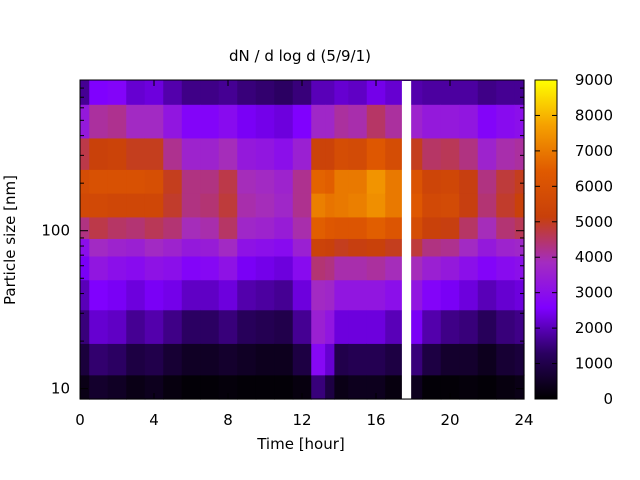 The width and height of the screenshot is (640, 480). I want to click on colorbar-tick-label: 8000, so click(594, 115).